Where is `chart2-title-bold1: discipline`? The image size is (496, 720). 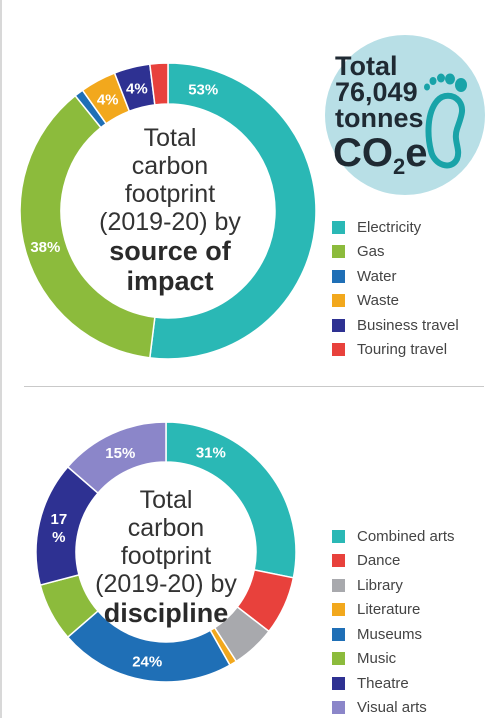
chart2-title-bold1: discipline is located at coordinates (166, 613).